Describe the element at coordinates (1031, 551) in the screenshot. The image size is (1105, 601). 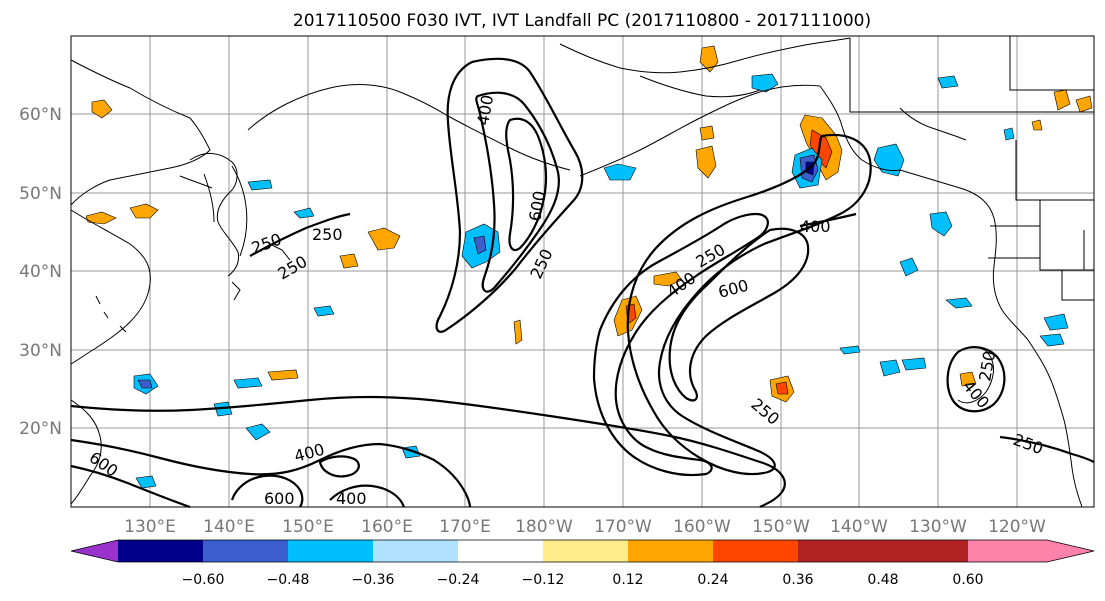
I see `colorbar-segment-high` at that location.